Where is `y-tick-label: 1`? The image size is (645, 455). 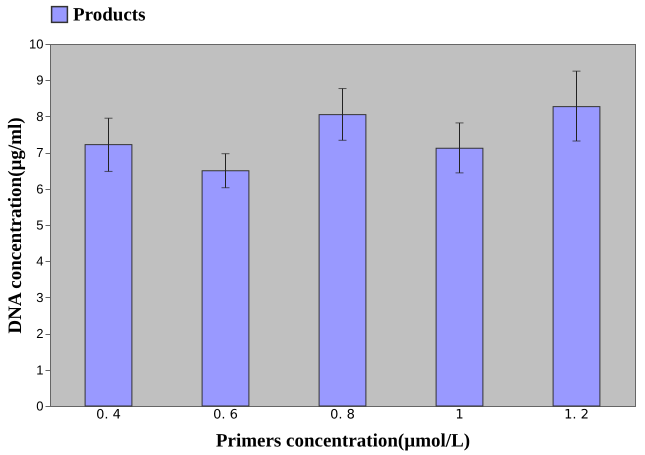 y-tick-label: 1 is located at coordinates (40, 370).